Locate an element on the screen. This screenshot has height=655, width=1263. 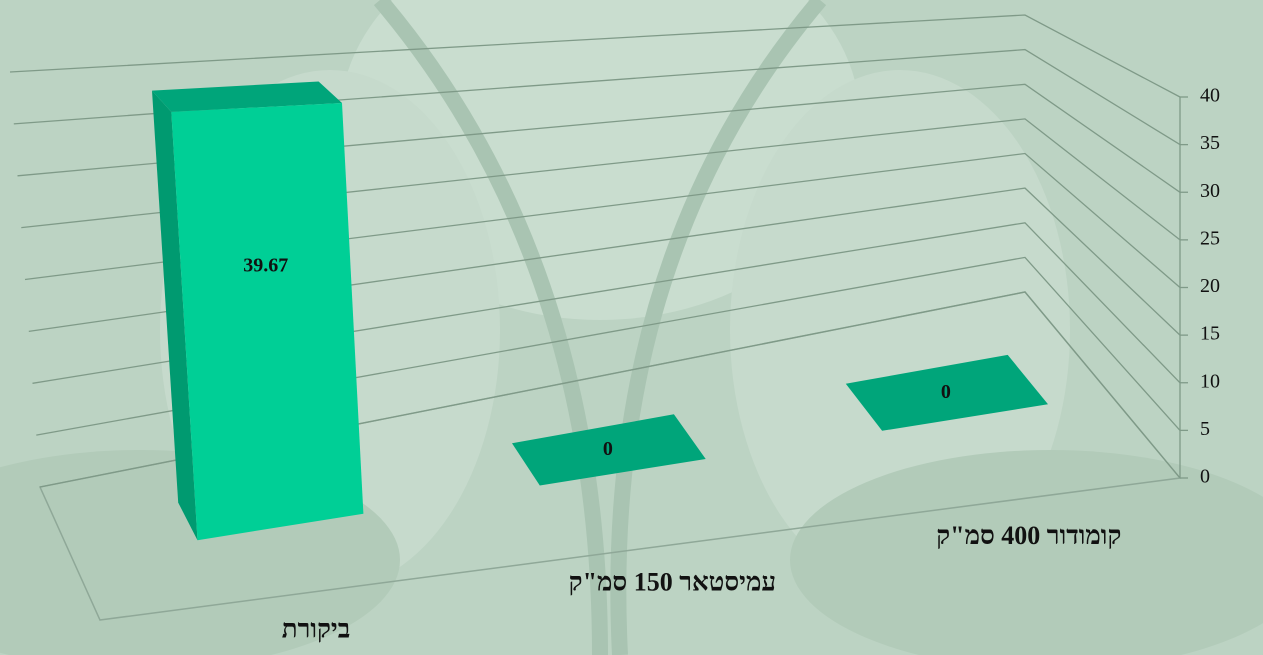
y-tick-label: 20 is located at coordinates (1210, 286).